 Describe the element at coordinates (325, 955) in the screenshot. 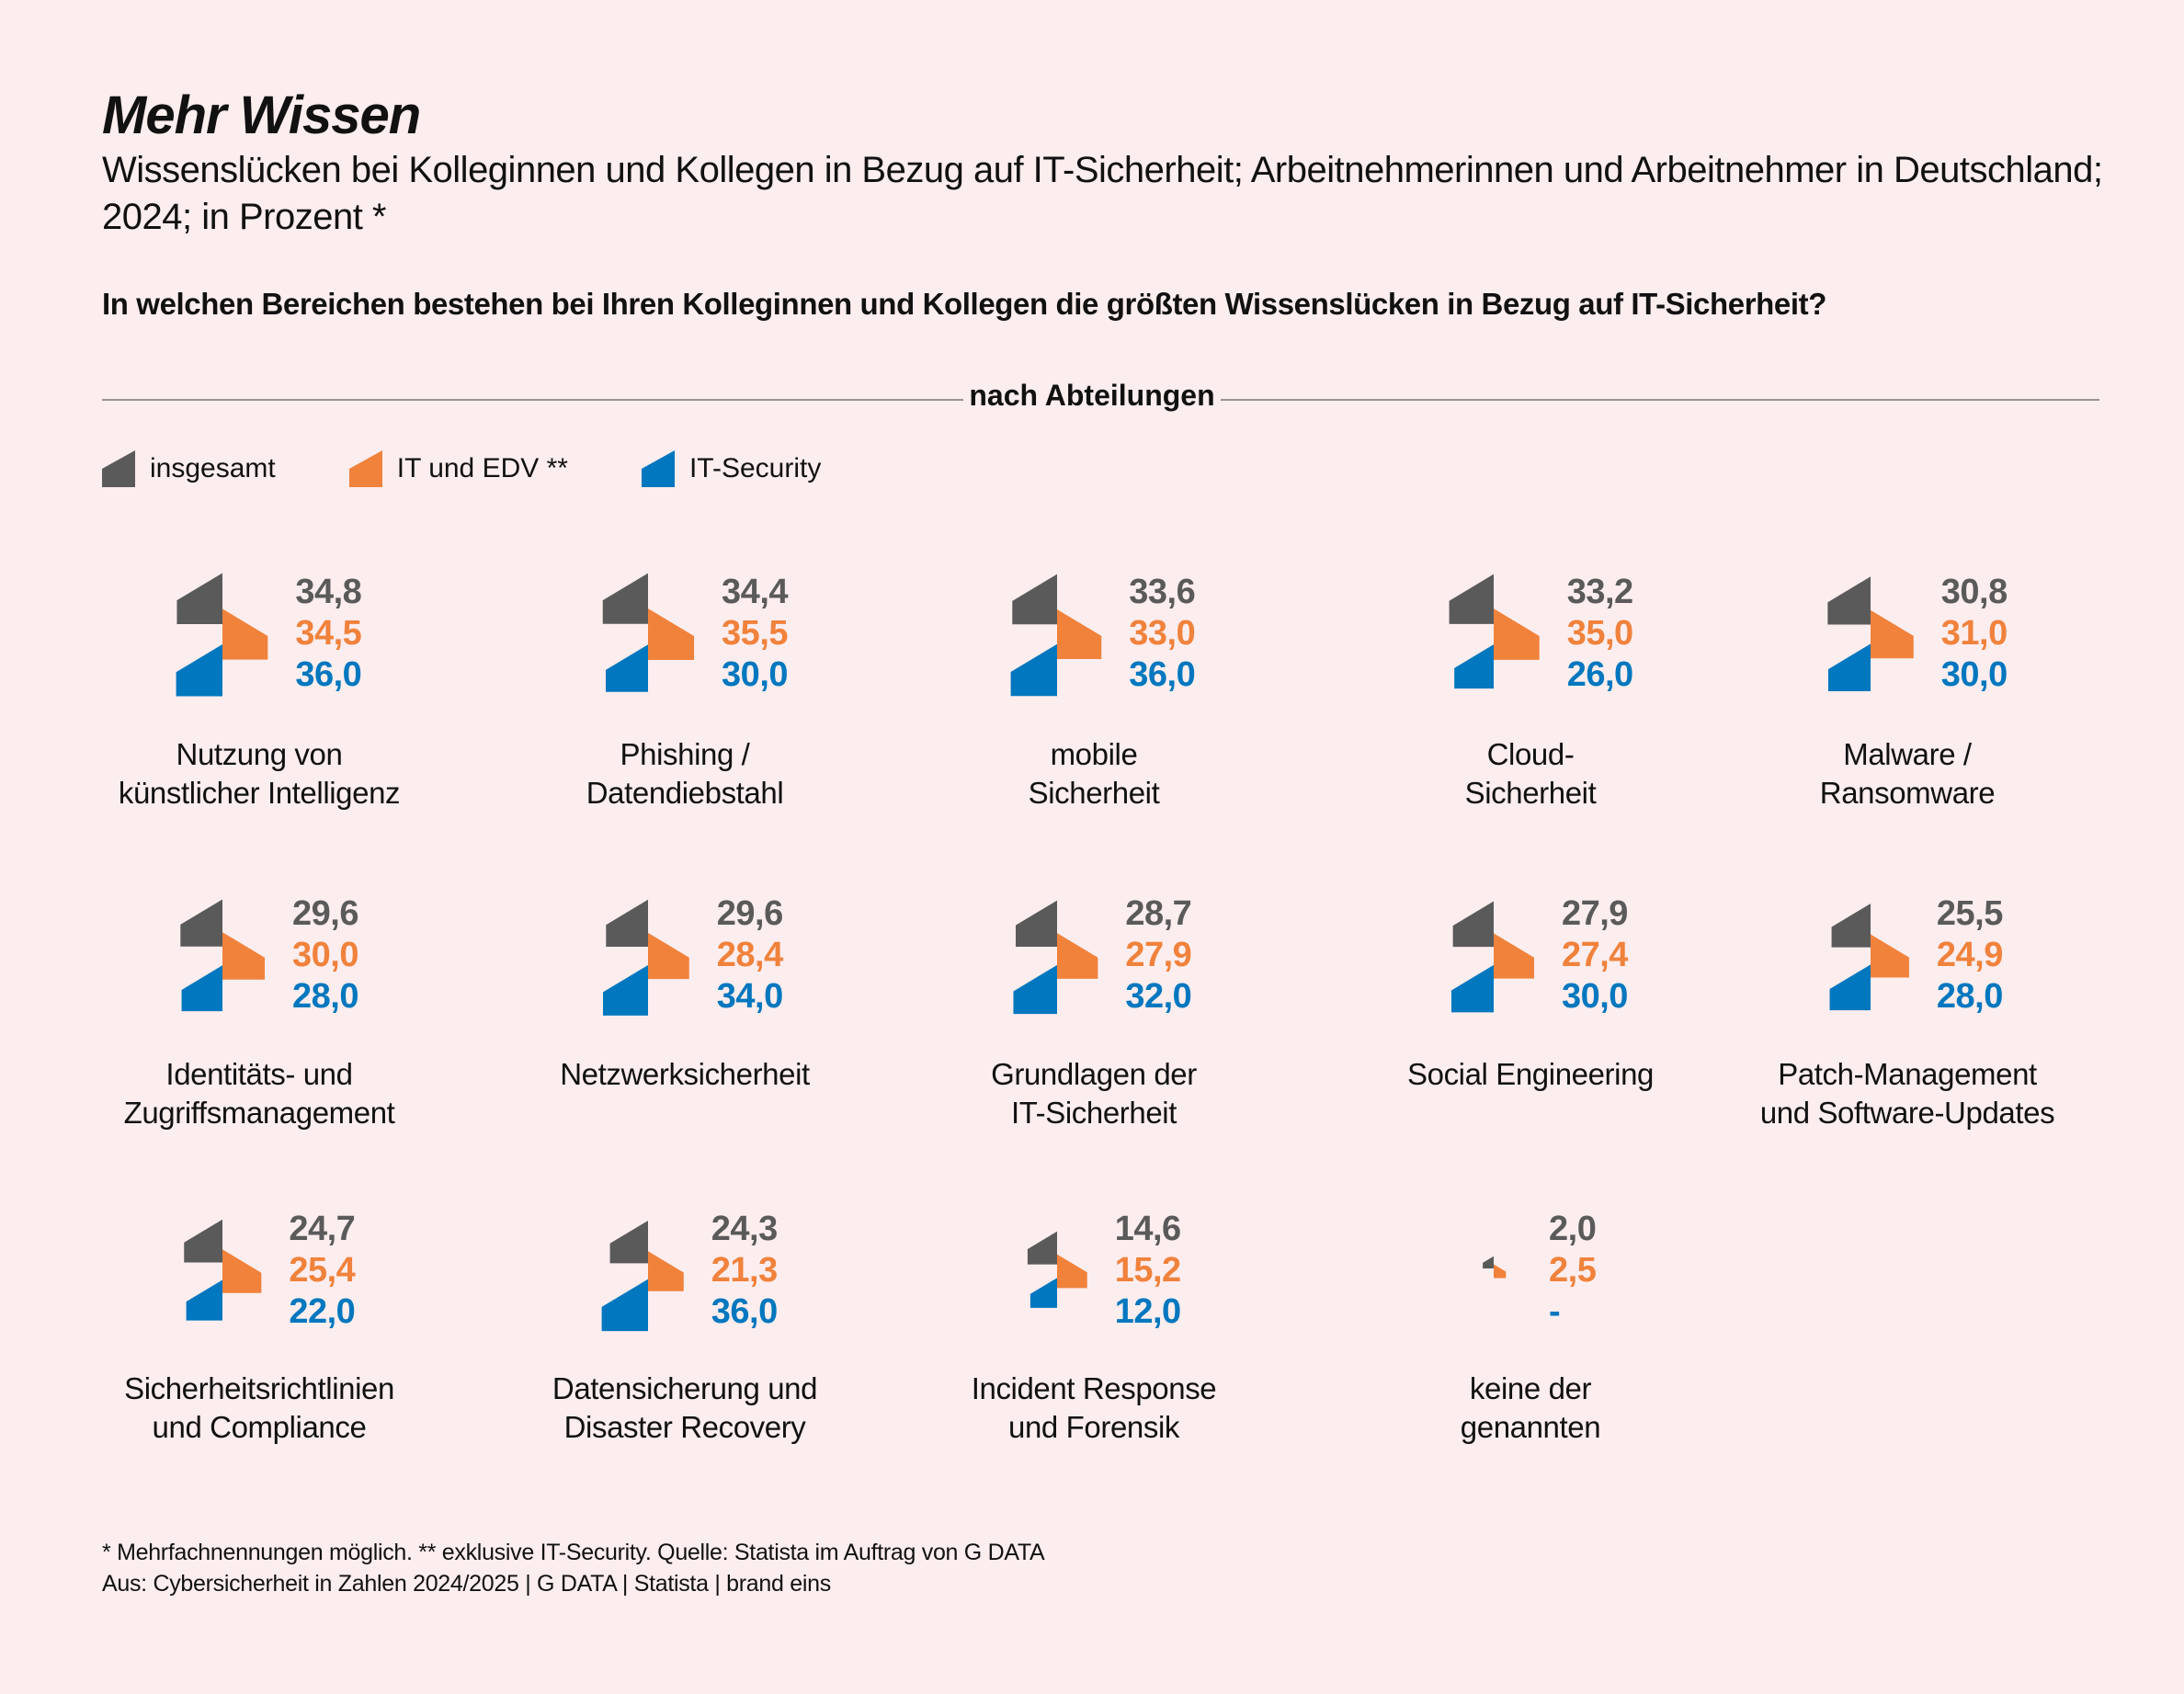

I see `category-values: 29,6 30,0 28,0` at that location.